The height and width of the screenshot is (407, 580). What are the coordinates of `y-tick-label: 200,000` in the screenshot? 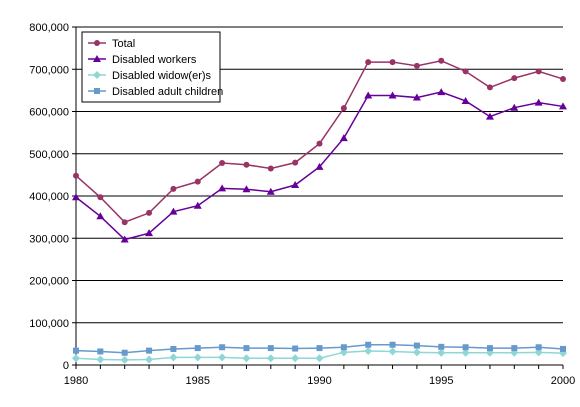 It's located at (49, 282).